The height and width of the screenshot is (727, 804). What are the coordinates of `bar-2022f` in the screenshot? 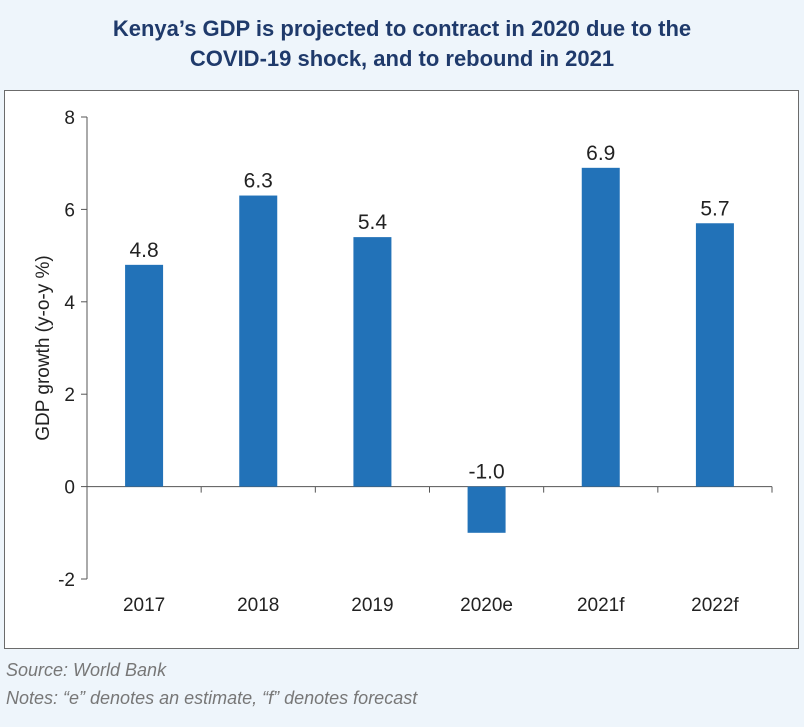 It's located at (714, 355).